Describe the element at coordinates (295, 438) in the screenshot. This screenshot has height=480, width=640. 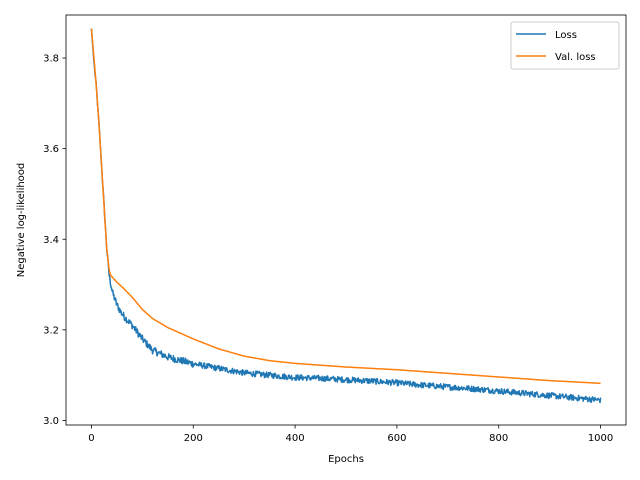
I see `x-tick-label: 400` at that location.